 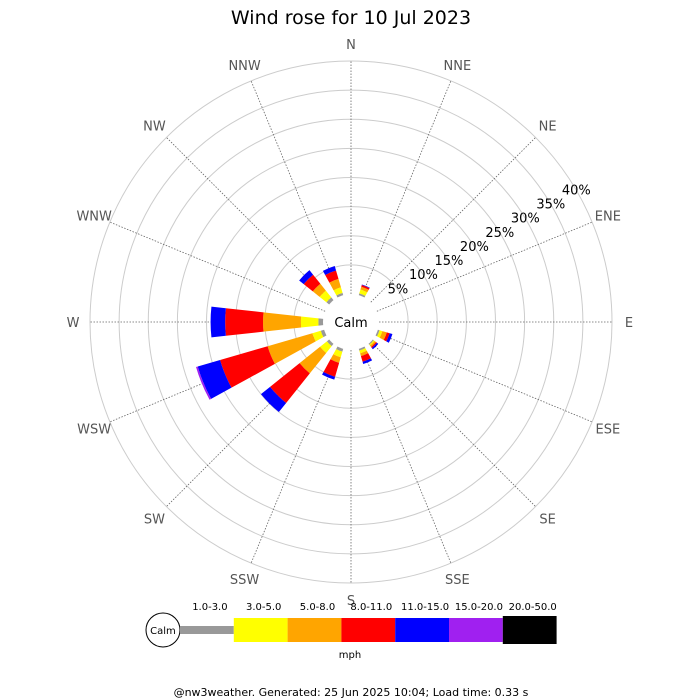 What do you see at coordinates (163, 631) in the screenshot?
I see `legend-calm-label: Calm` at bounding box center [163, 631].